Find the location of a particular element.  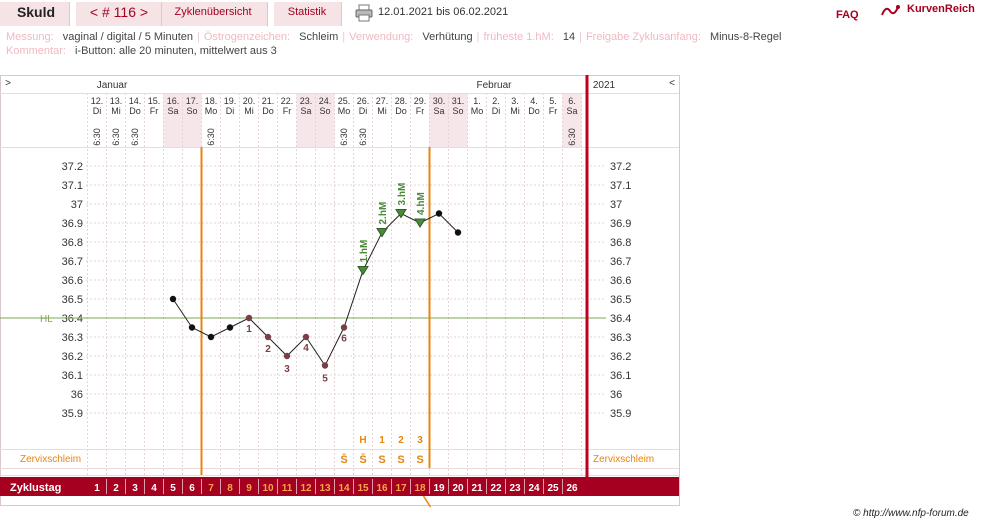

freigabe-label: Freigabe Zyklusanfang: is located at coordinates (643, 37).